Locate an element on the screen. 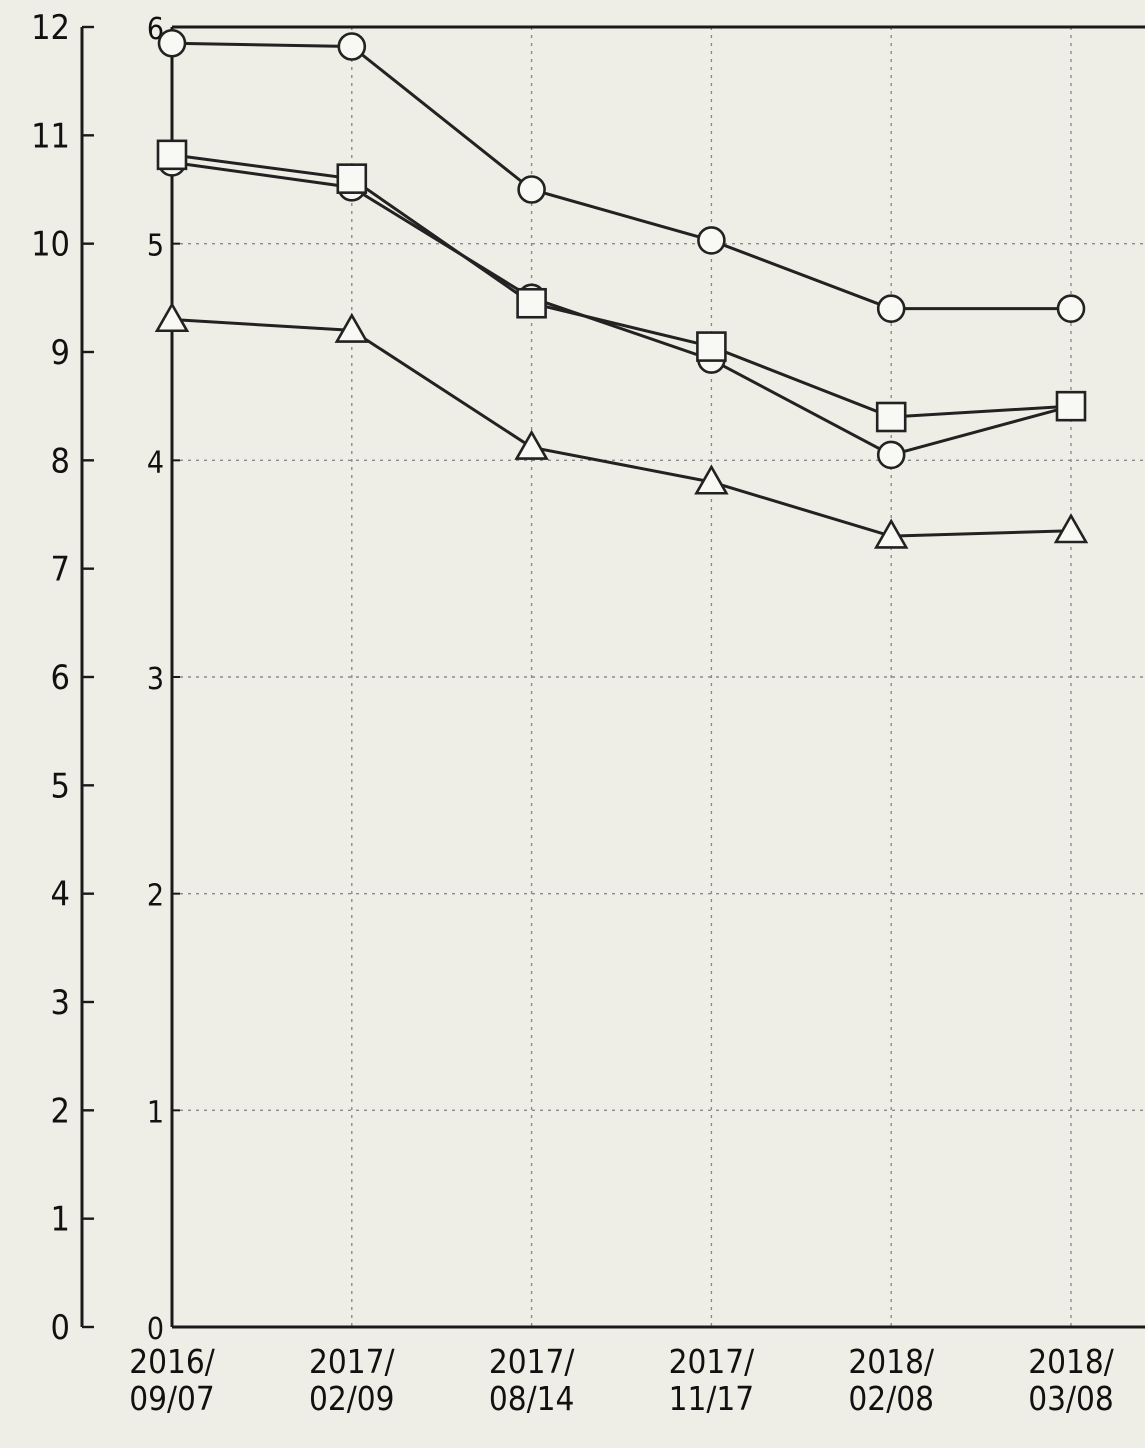 The width and height of the screenshot is (1145, 1448). x-tick-label: 2016/ is located at coordinates (172, 1361).